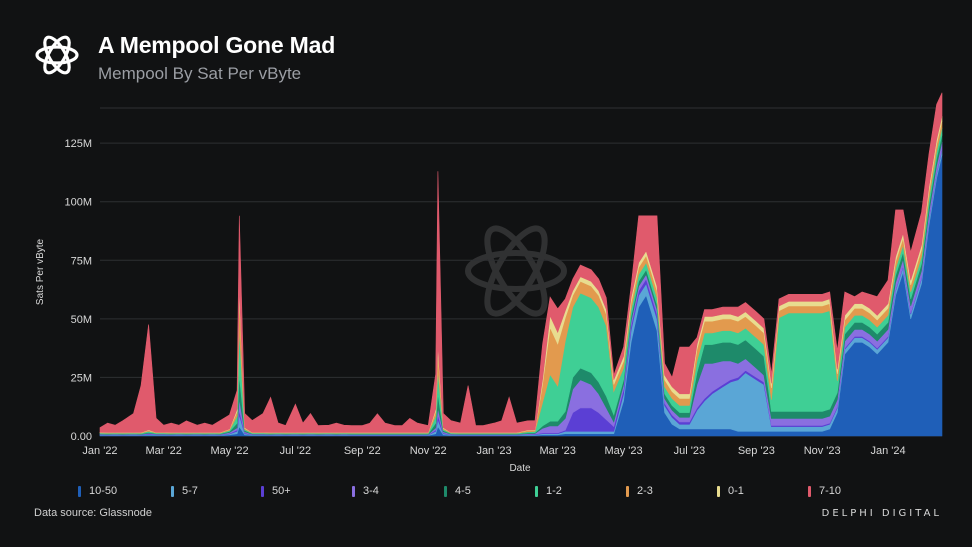 This screenshot has height=547, width=972. I want to click on legend-label: 5-7, so click(190, 491).